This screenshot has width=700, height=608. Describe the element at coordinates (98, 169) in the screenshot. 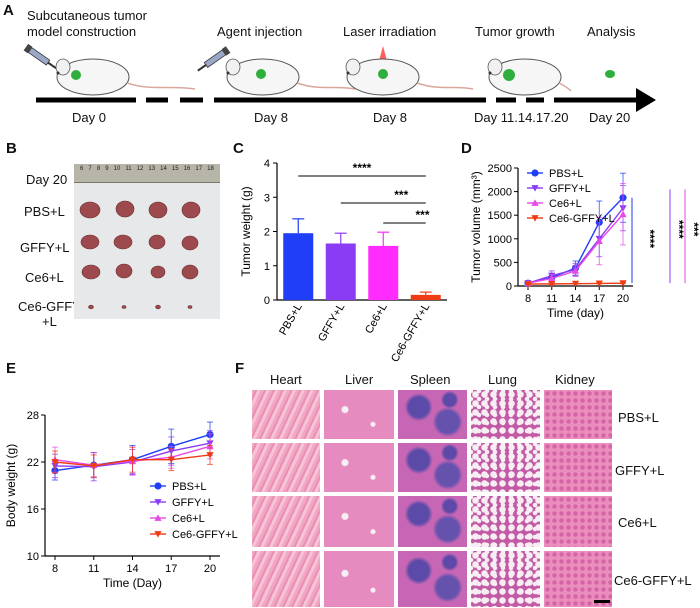

I see `ruler-number: 8` at that location.